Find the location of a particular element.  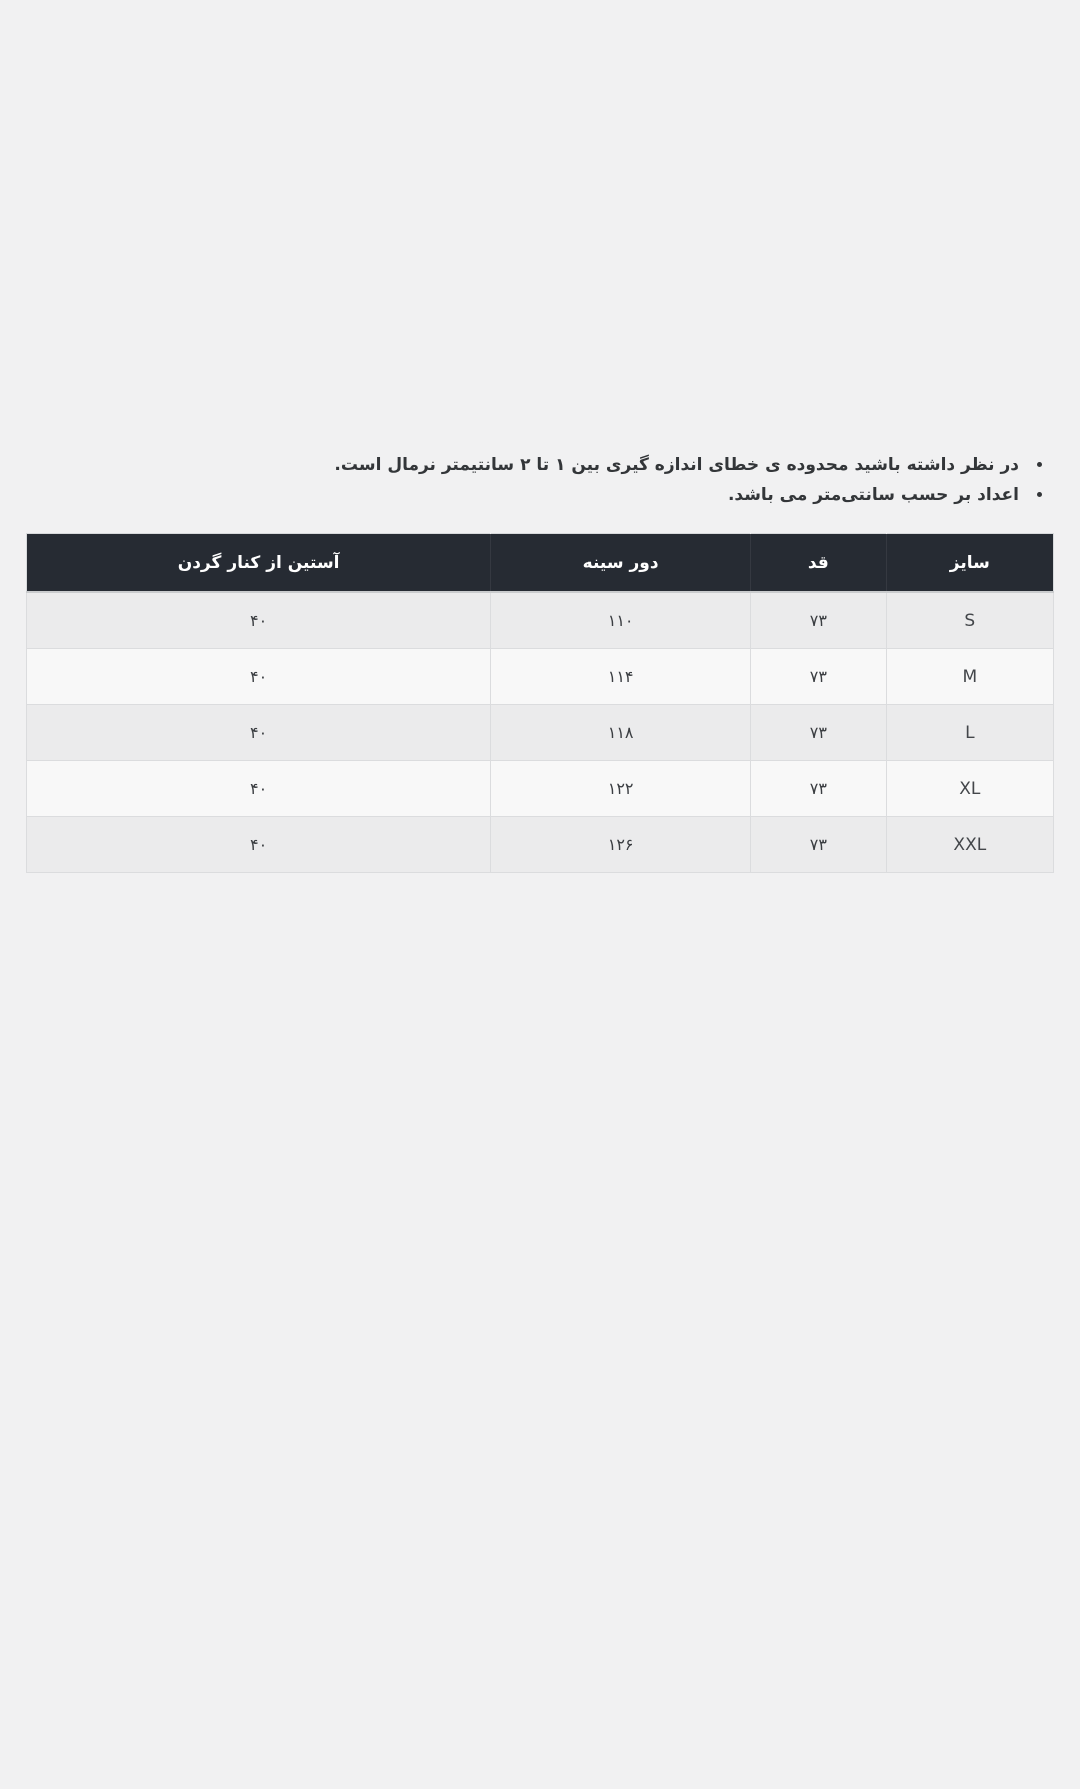

cell-size: XL is located at coordinates (970, 788).